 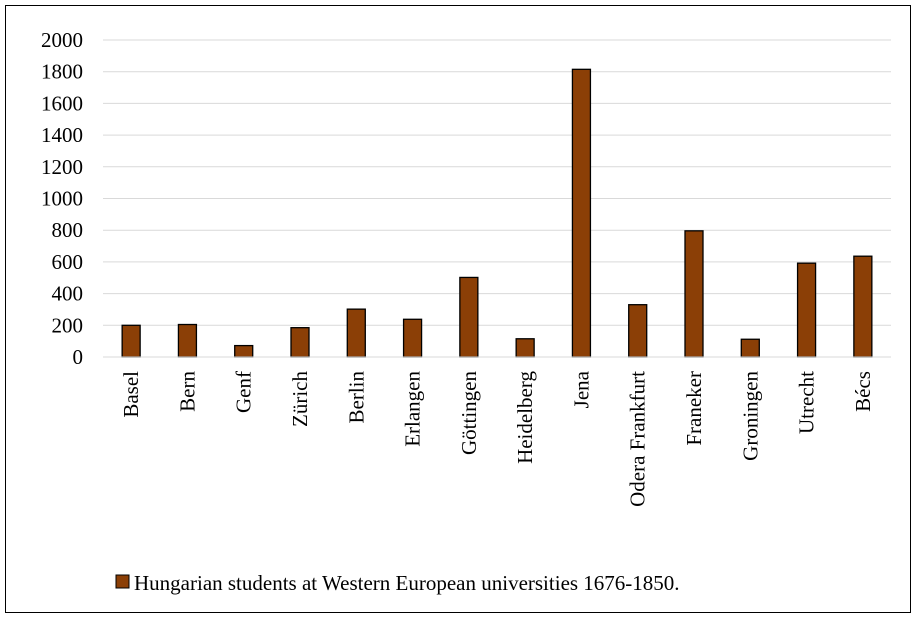 What do you see at coordinates (525, 417) in the screenshot?
I see `x-tick-label: Heidelberg` at bounding box center [525, 417].